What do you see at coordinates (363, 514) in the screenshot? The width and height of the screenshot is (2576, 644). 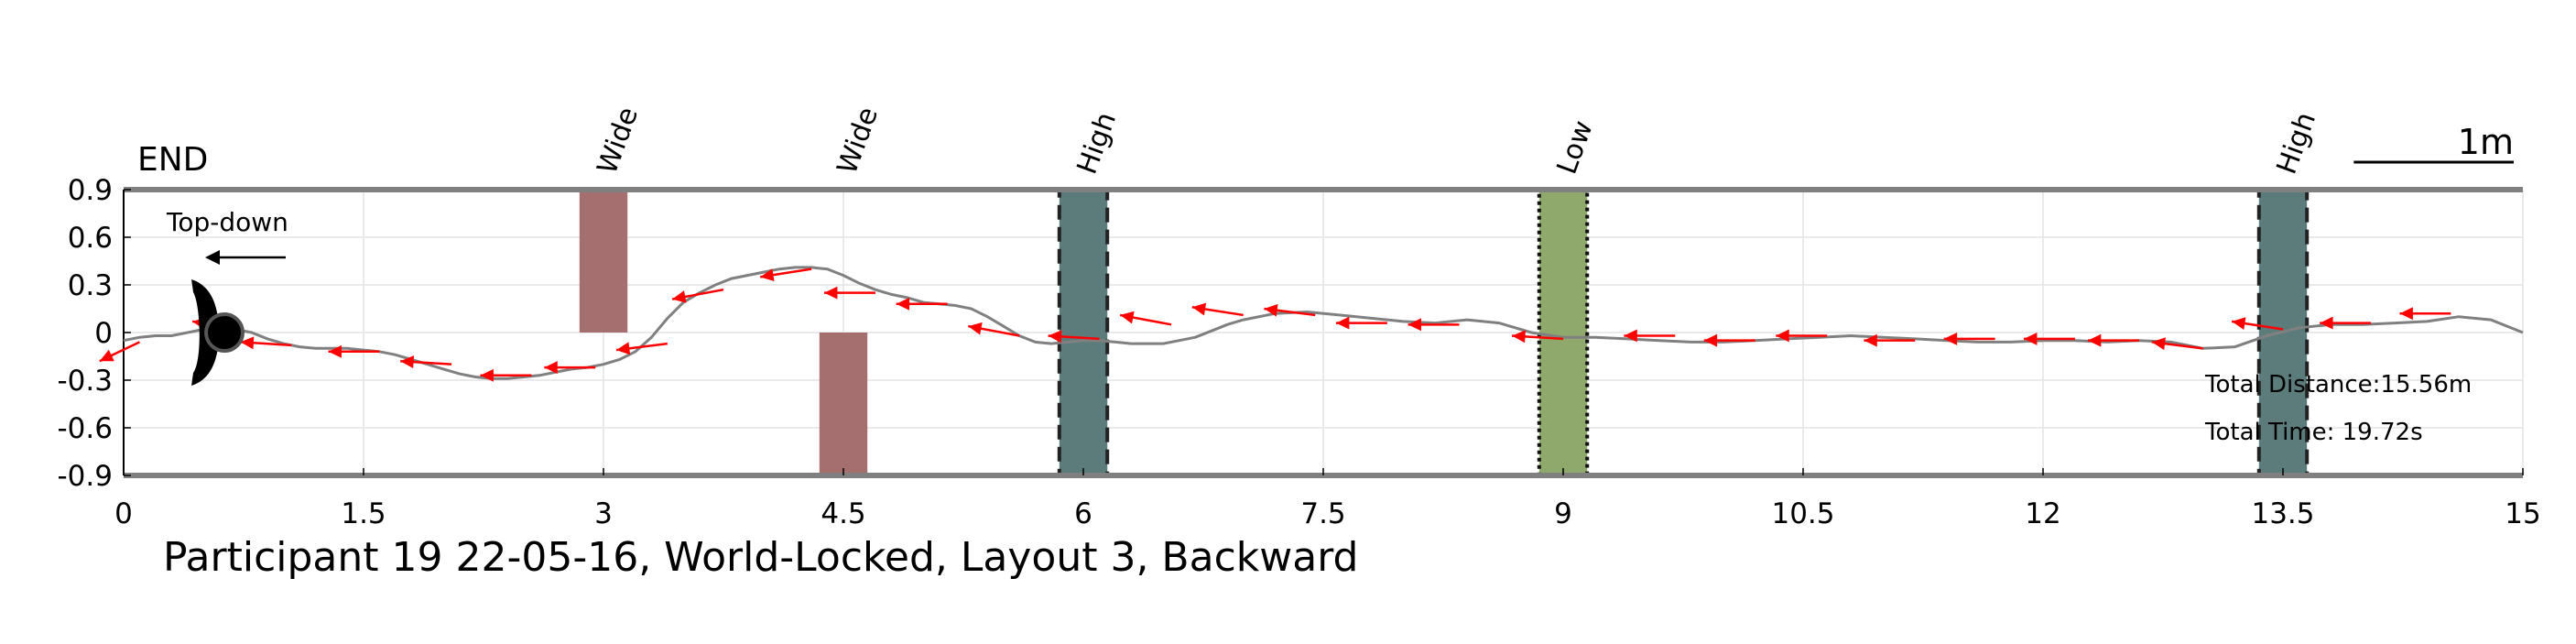 I see `x-tick-label: 1.5` at bounding box center [363, 514].